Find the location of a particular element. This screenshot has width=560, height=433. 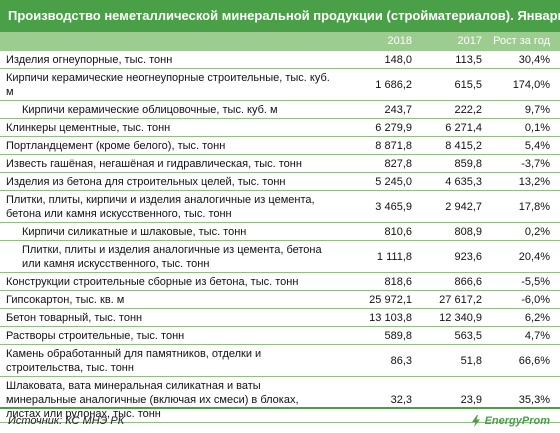

row-value-2017: 27 617,2 is located at coordinates (460, 299).